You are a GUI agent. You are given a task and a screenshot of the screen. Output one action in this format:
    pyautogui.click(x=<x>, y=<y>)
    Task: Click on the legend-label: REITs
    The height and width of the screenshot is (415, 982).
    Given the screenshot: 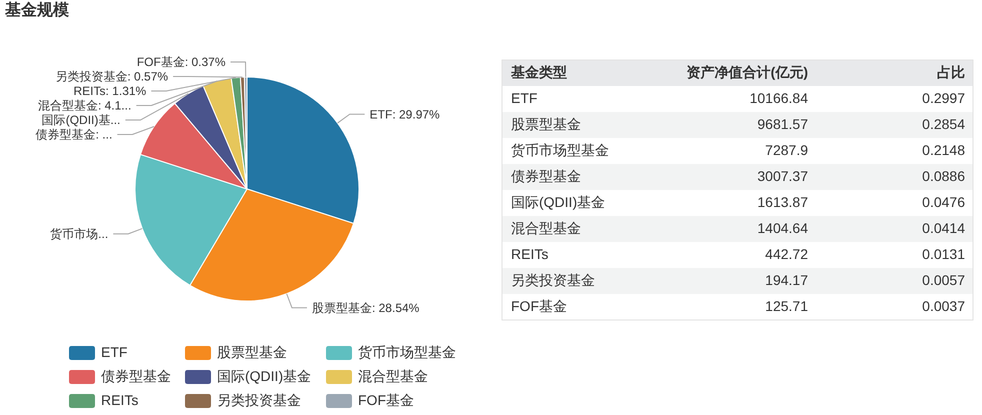 What is the action you would take?
    pyautogui.click(x=119, y=400)
    